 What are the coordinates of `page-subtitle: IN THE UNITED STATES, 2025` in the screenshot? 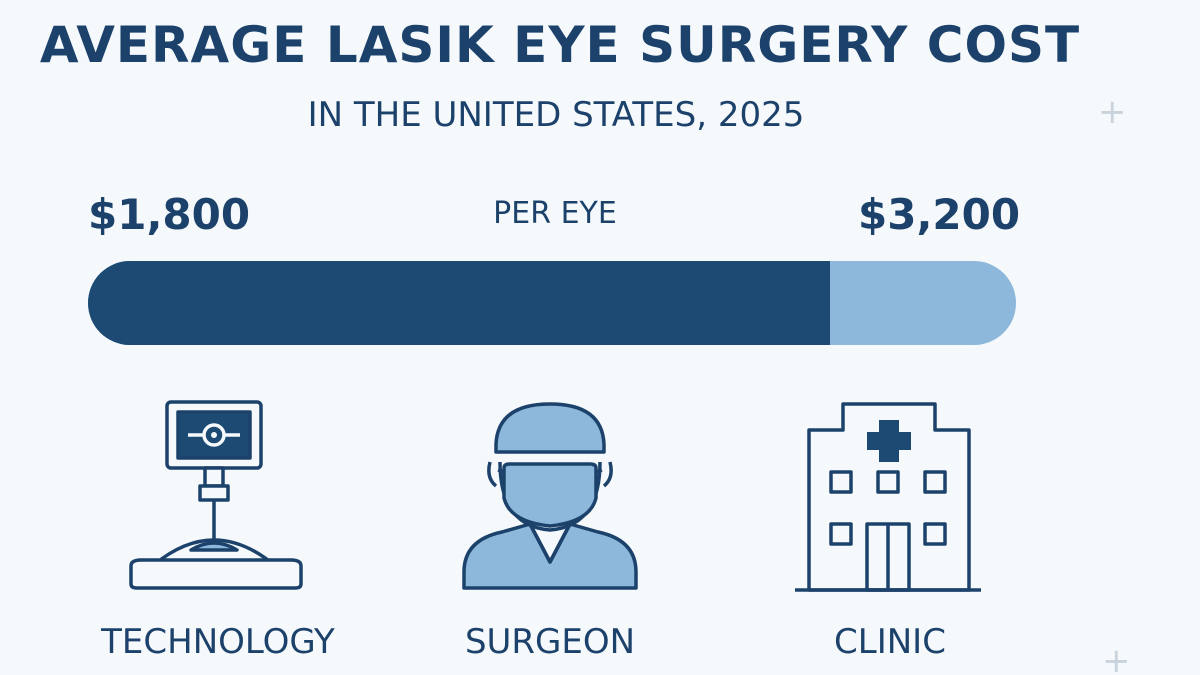 It's located at (556, 115).